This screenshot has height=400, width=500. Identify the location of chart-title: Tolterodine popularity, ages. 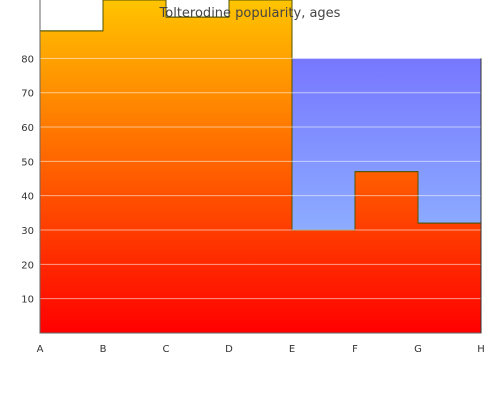
(250, 13).